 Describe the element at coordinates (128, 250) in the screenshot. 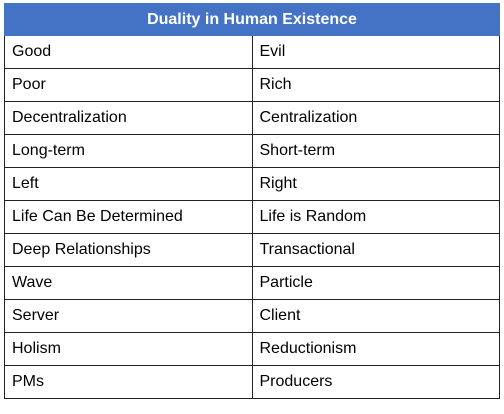

I see `table-cell: Deep Relationships` at that location.